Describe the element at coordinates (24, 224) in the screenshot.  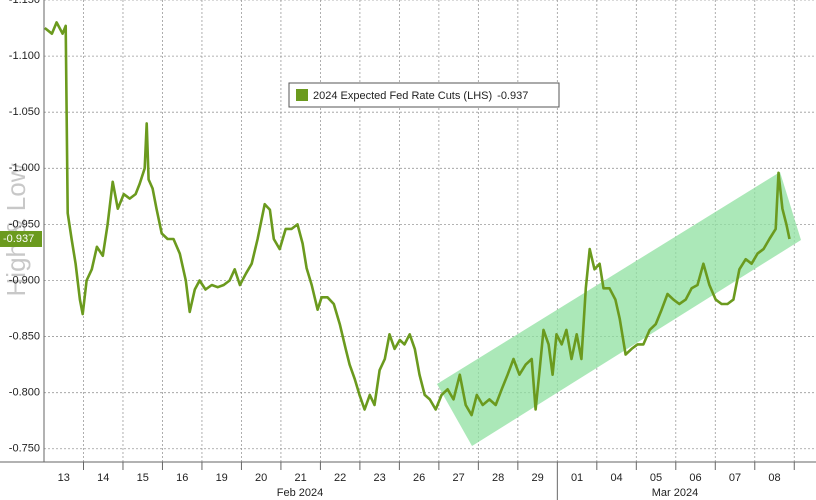
I see `y-tick-label: -0.950` at that location.